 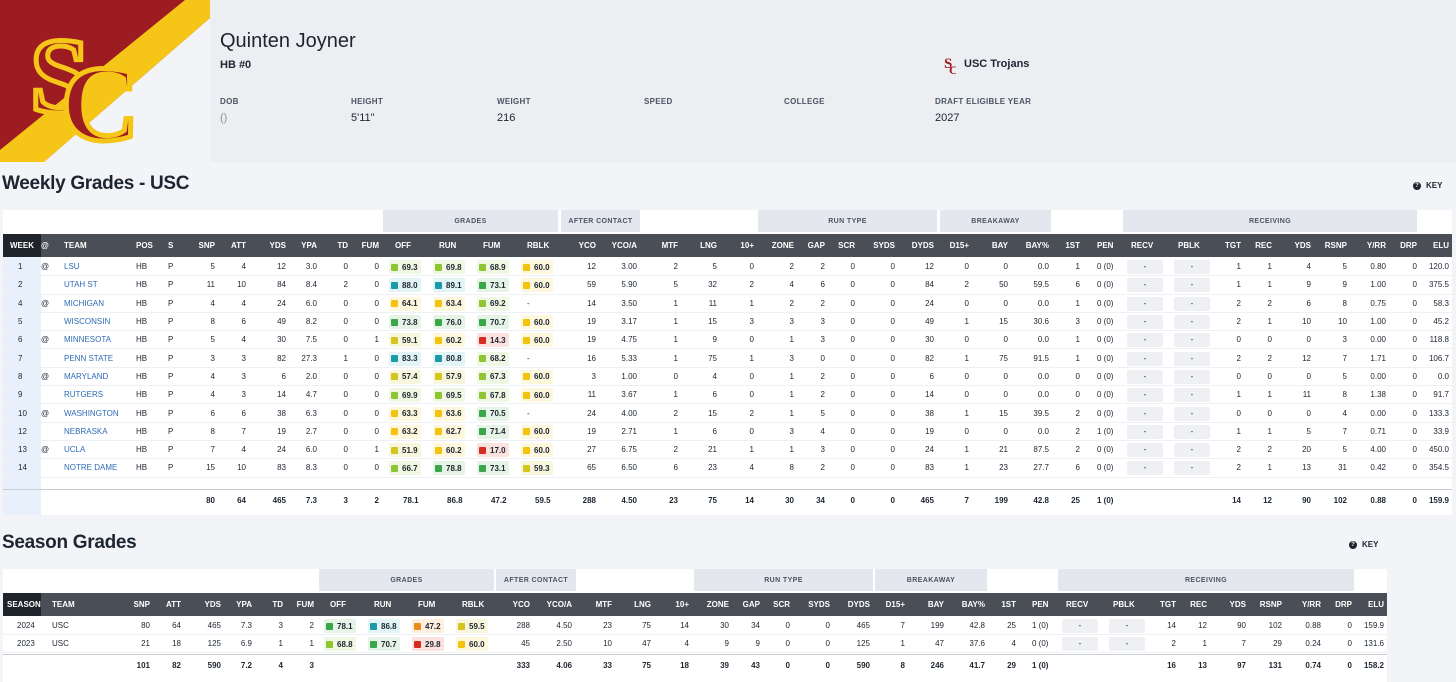 What do you see at coordinates (22, 604) in the screenshot?
I see `column-header-season: SEASON` at bounding box center [22, 604].